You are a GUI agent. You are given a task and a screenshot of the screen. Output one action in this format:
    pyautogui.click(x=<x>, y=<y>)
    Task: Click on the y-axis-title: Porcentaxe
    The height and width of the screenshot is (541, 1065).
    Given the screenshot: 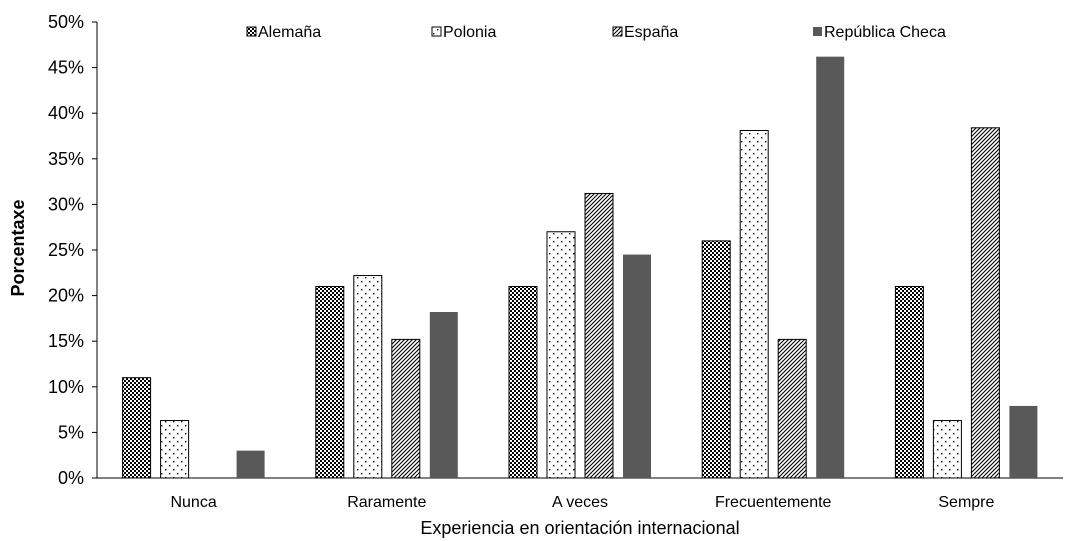 What is the action you would take?
    pyautogui.click(x=18, y=247)
    